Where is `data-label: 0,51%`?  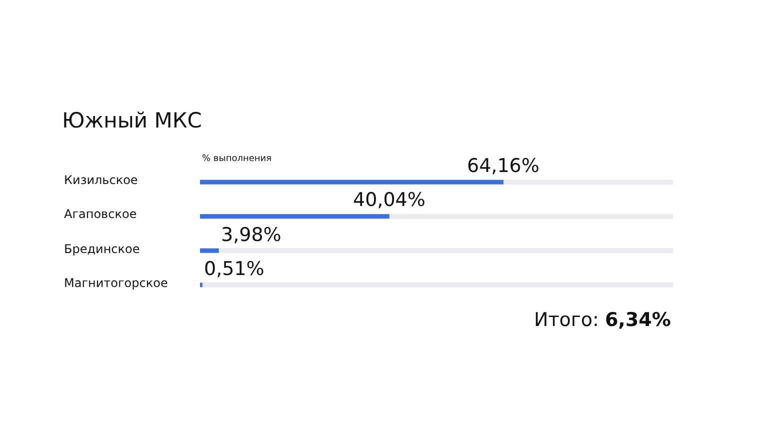
data-label: 0,51% is located at coordinates (234, 269).